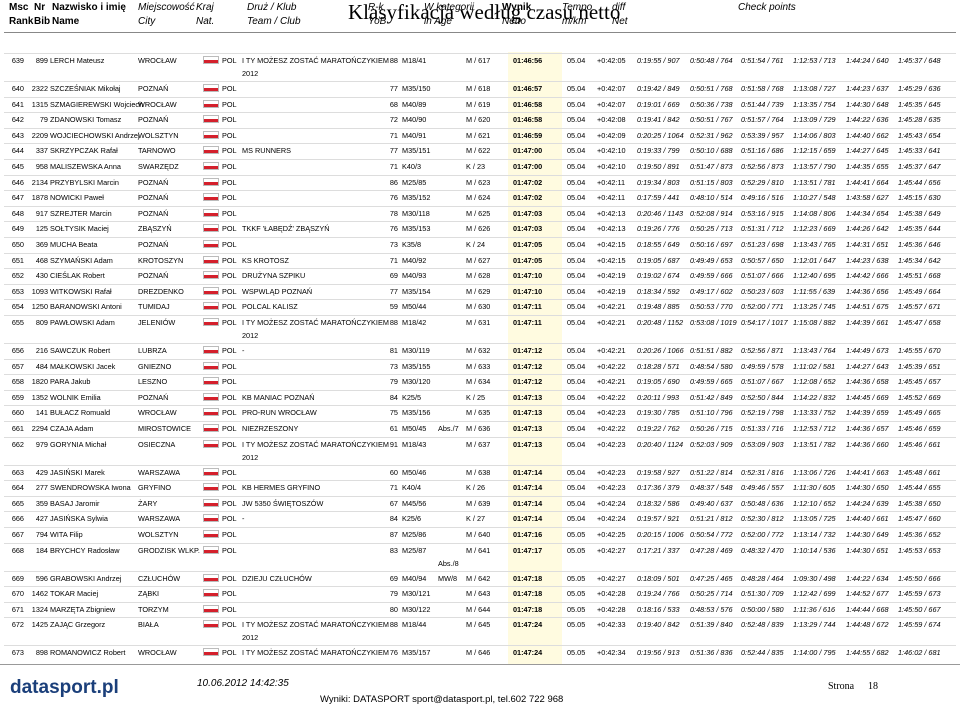 This screenshot has width=960, height=707. Describe the element at coordinates (17, 276) in the screenshot. I see `rank: 652` at that location.